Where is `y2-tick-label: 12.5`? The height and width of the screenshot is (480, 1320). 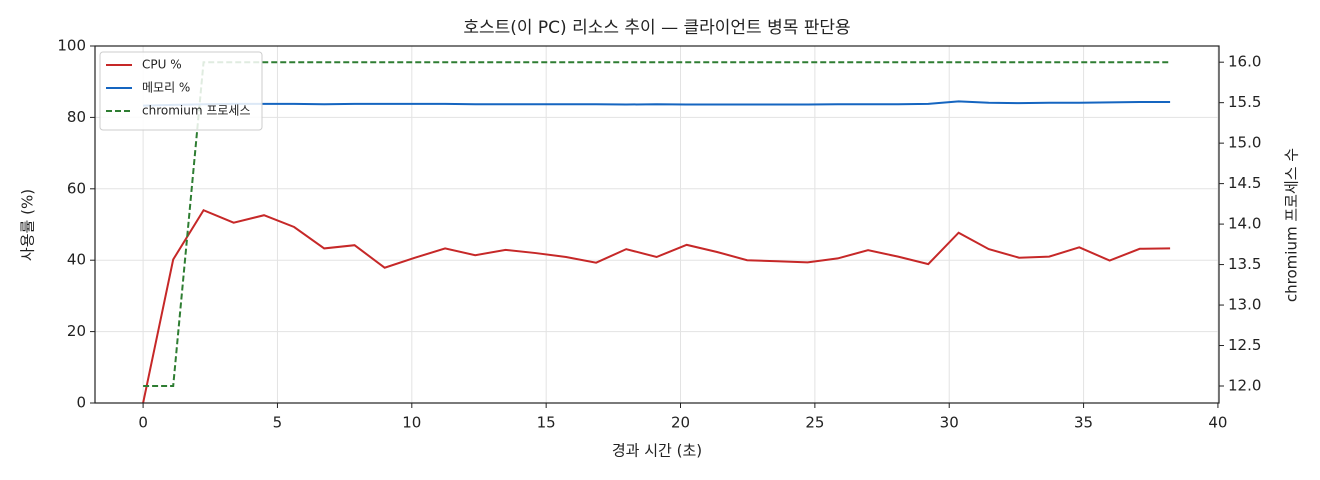 y2-tick-label: 12.5 is located at coordinates (1244, 345).